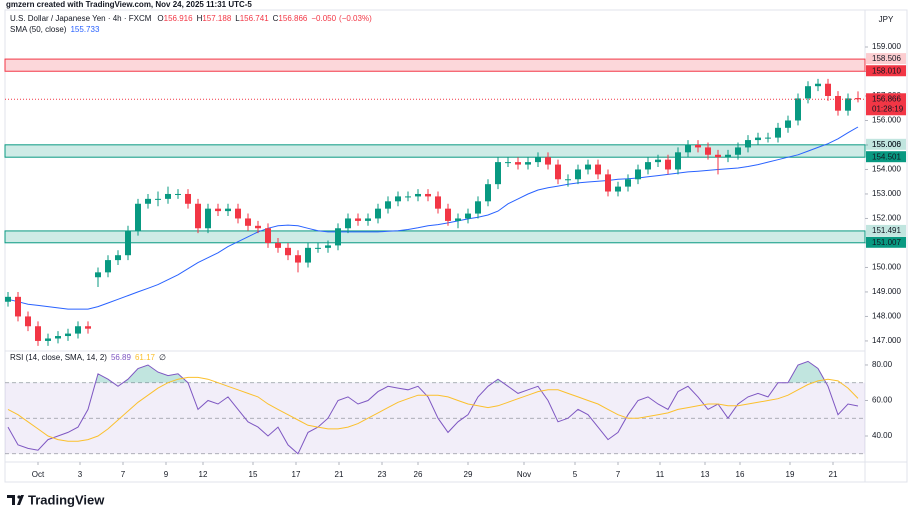  I want to click on ohlc-letter: H, so click(200, 18).